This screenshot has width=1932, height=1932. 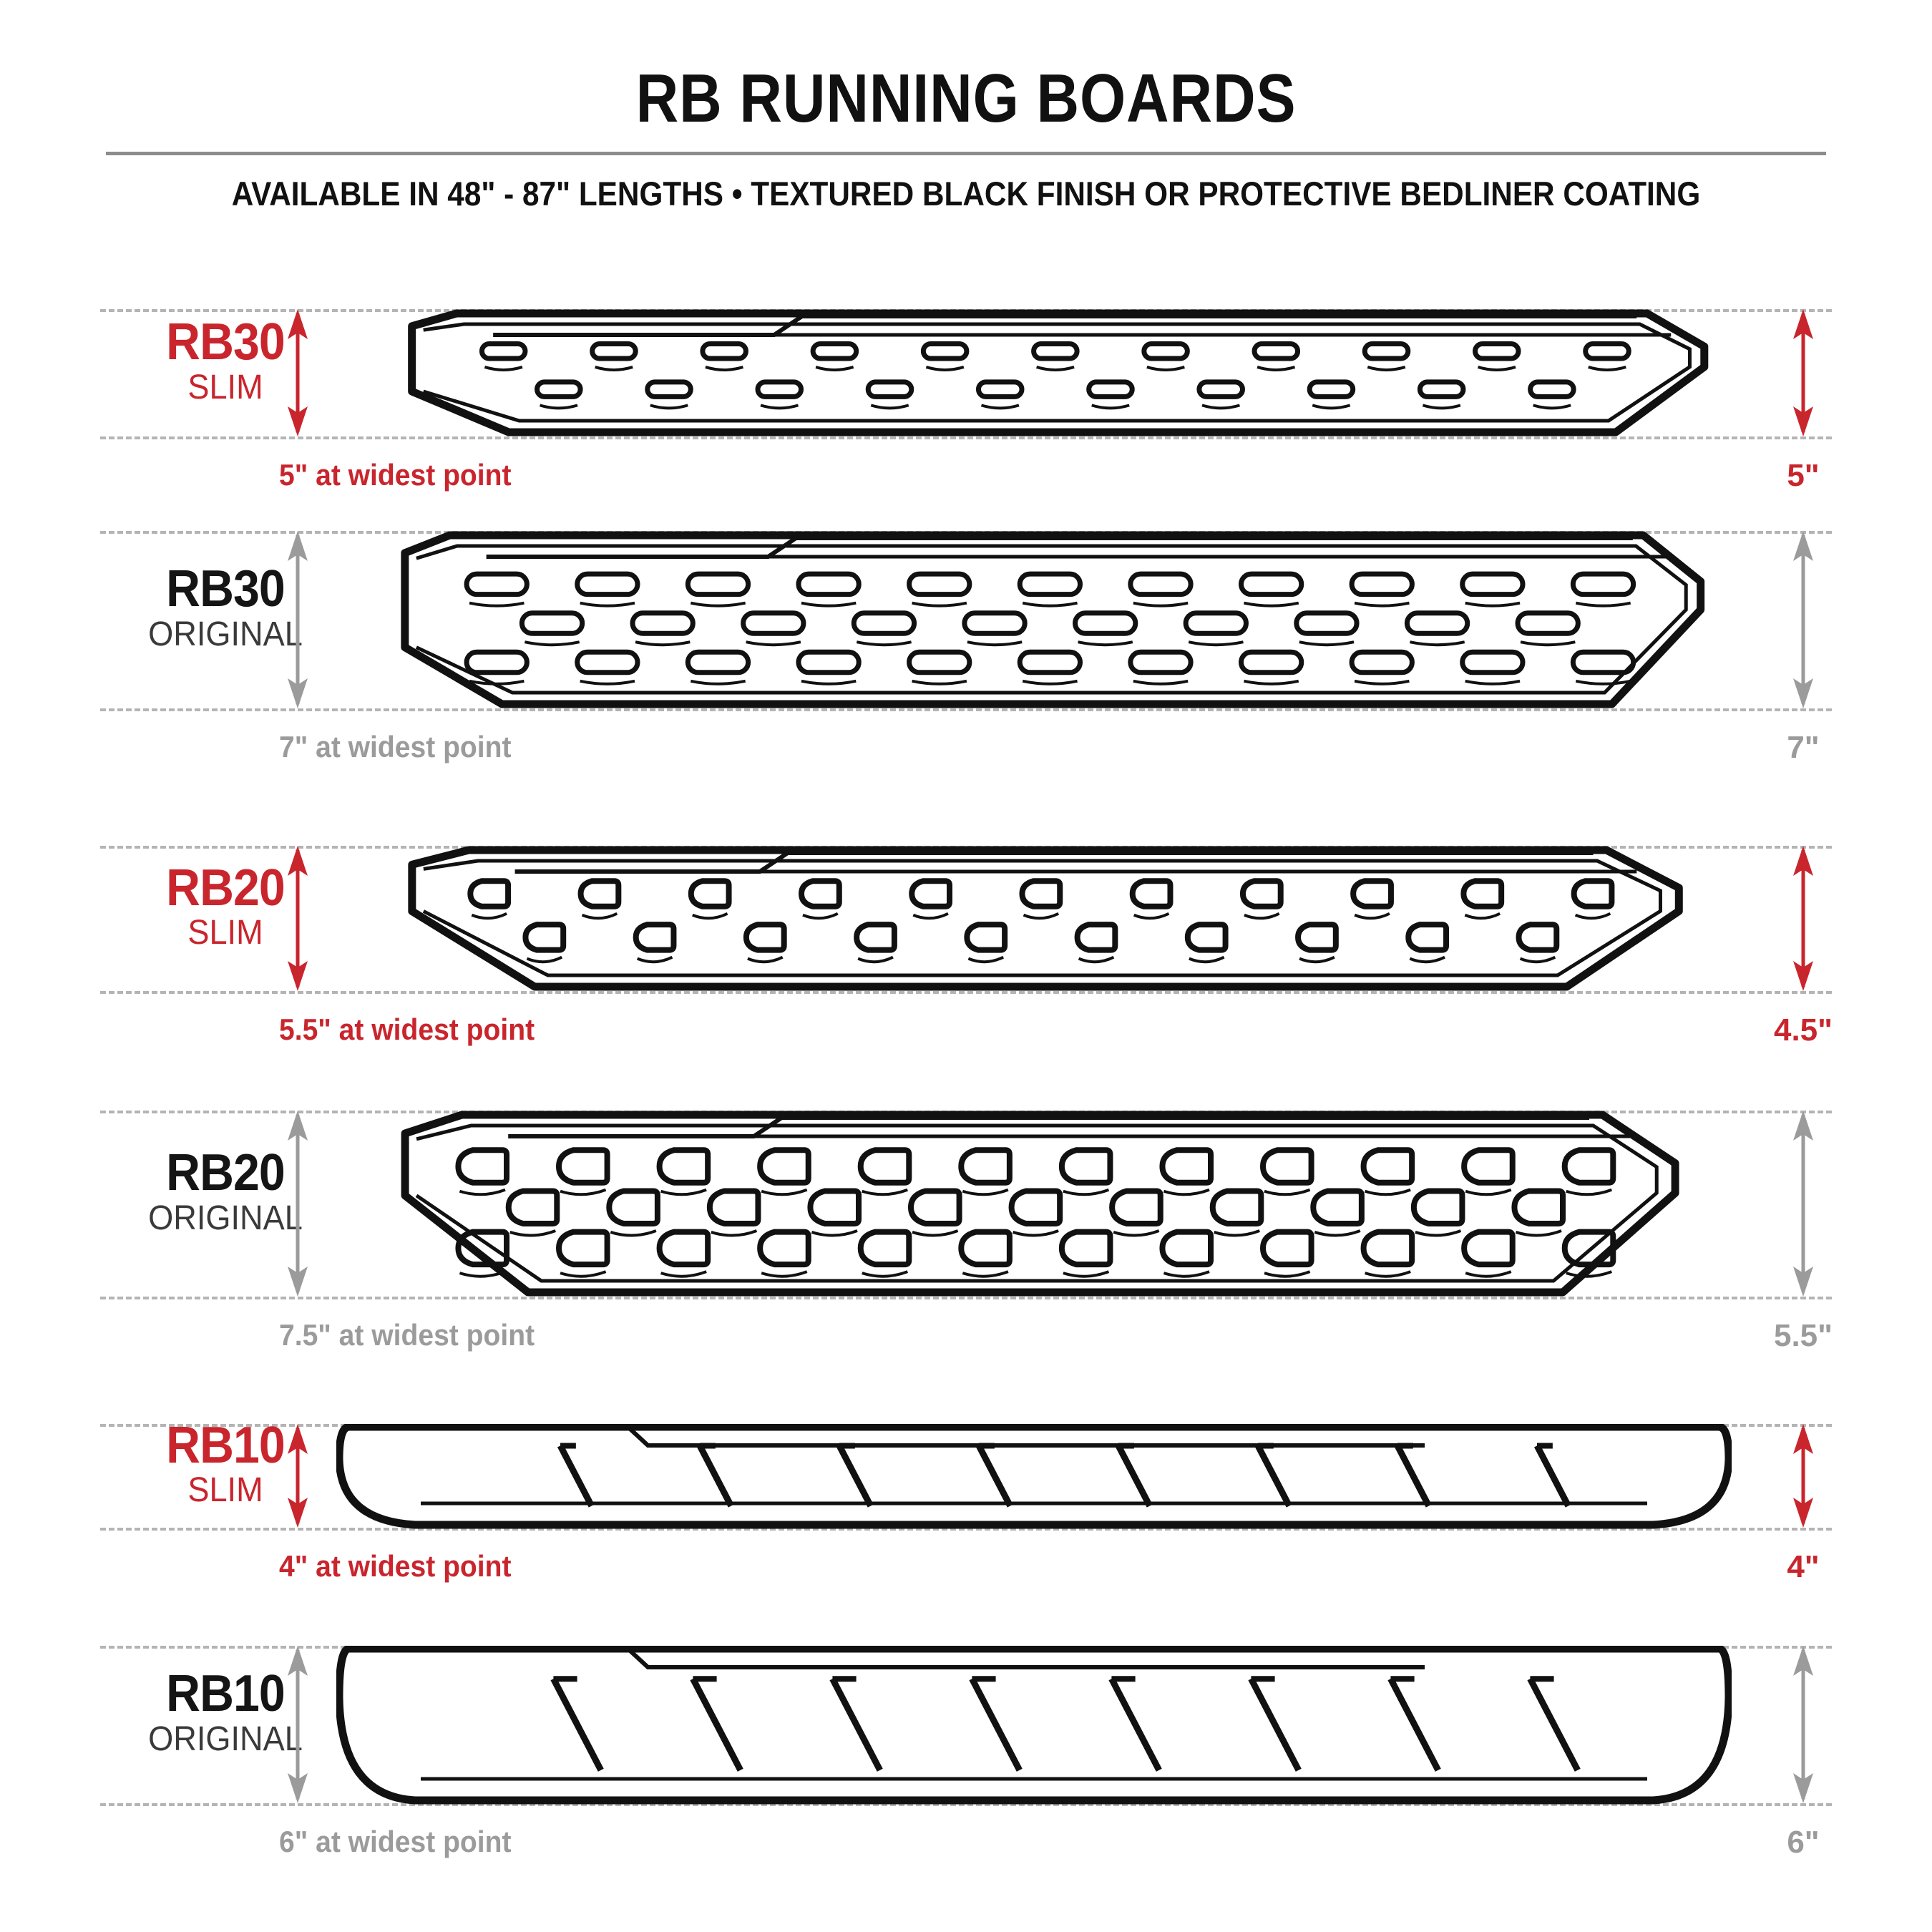 I want to click on right-dimension-label: 6", so click(x=1803, y=1842).